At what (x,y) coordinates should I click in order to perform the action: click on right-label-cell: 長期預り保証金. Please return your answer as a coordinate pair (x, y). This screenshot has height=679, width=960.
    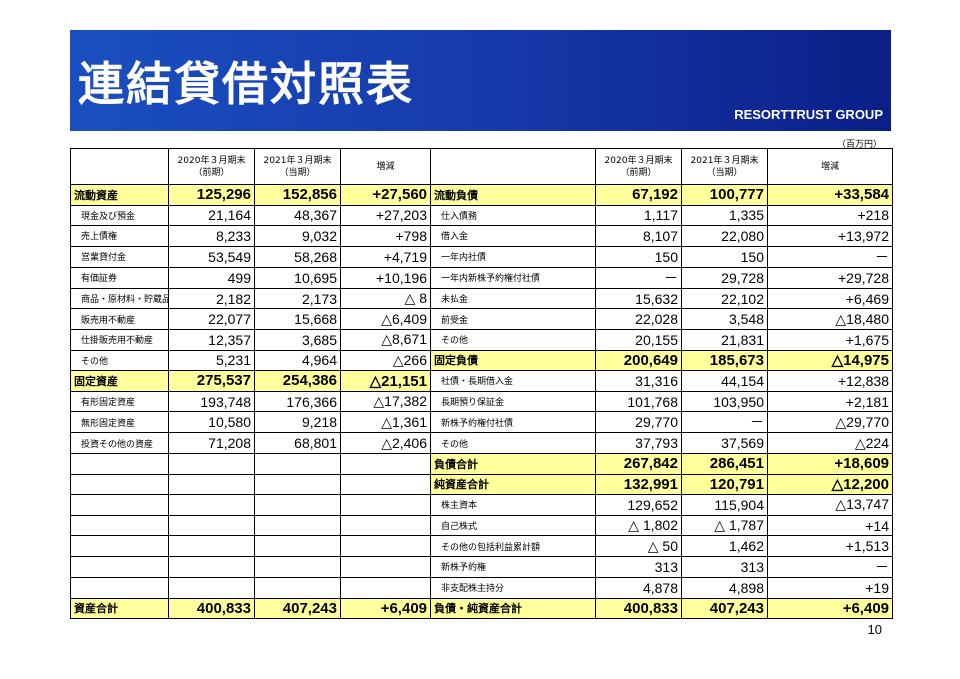
    Looking at the image, I should click on (513, 401).